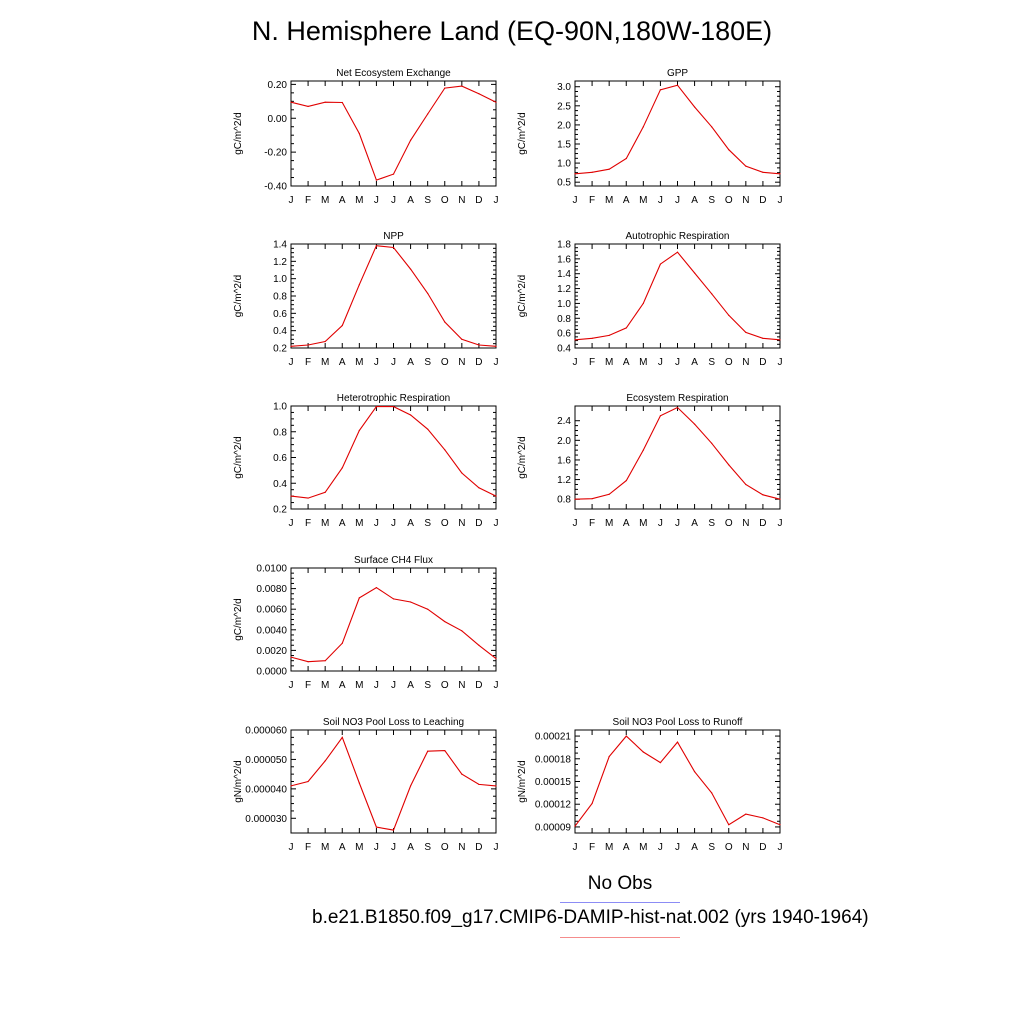 Image resolution: width=1024 pixels, height=1024 pixels. What do you see at coordinates (564, 274) in the screenshot?
I see `y-tick-label: 1.4` at bounding box center [564, 274].